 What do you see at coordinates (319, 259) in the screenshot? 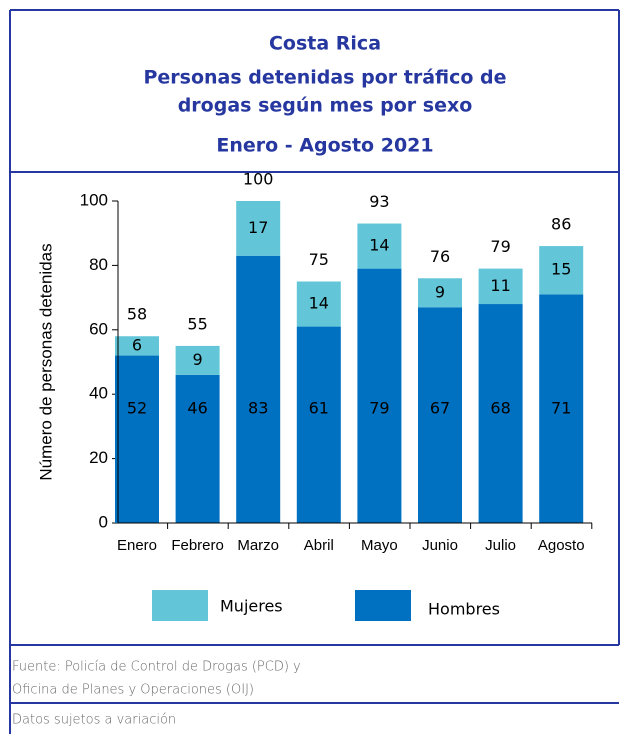
I see `total-label: 75` at bounding box center [319, 259].